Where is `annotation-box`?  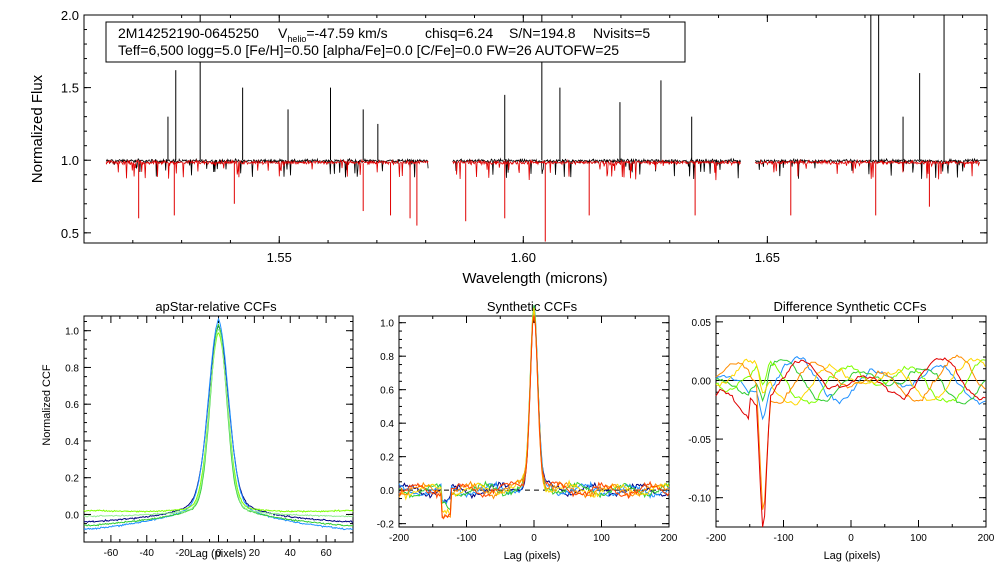 annotation-box is located at coordinates (395, 42).